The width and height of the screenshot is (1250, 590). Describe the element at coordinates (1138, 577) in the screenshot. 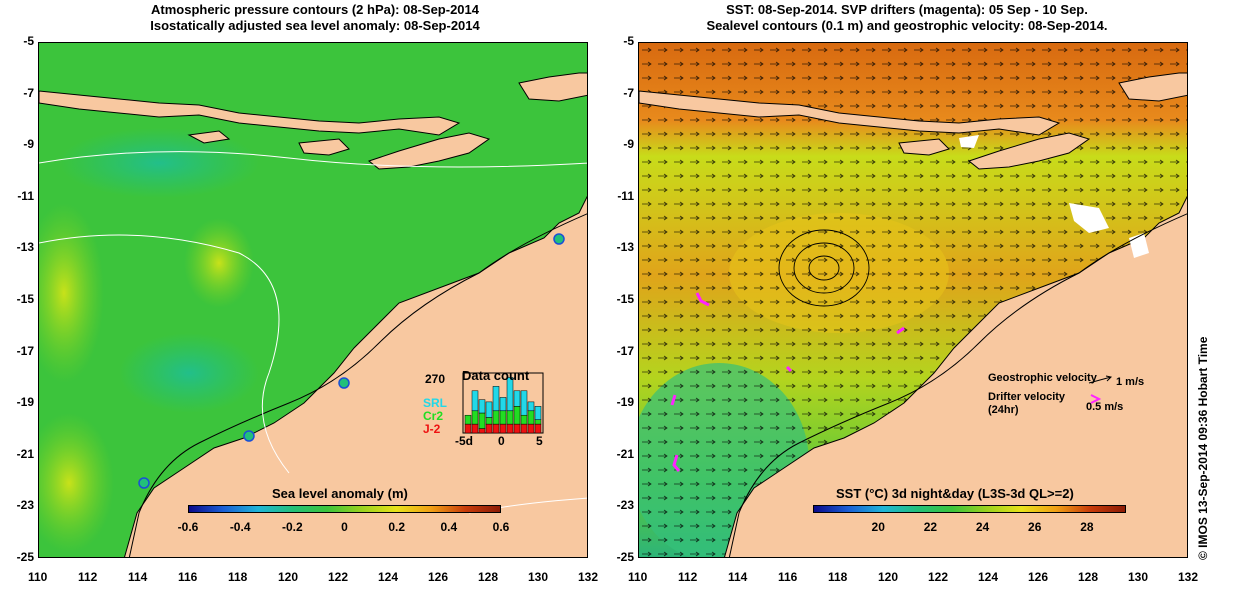

I see `x-tick-label: 130` at that location.